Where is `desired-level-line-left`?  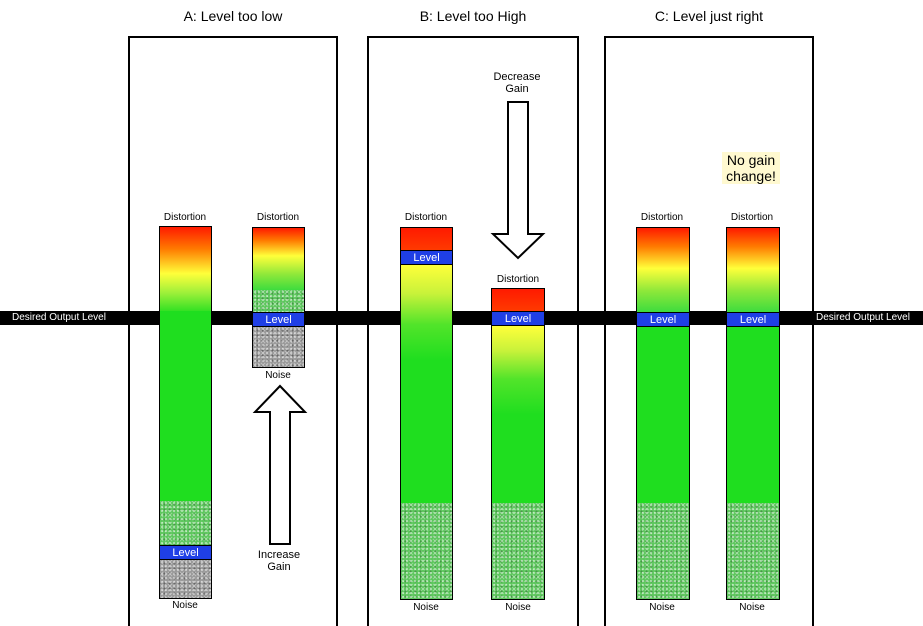 desired-level-line-left is located at coordinates (79, 318).